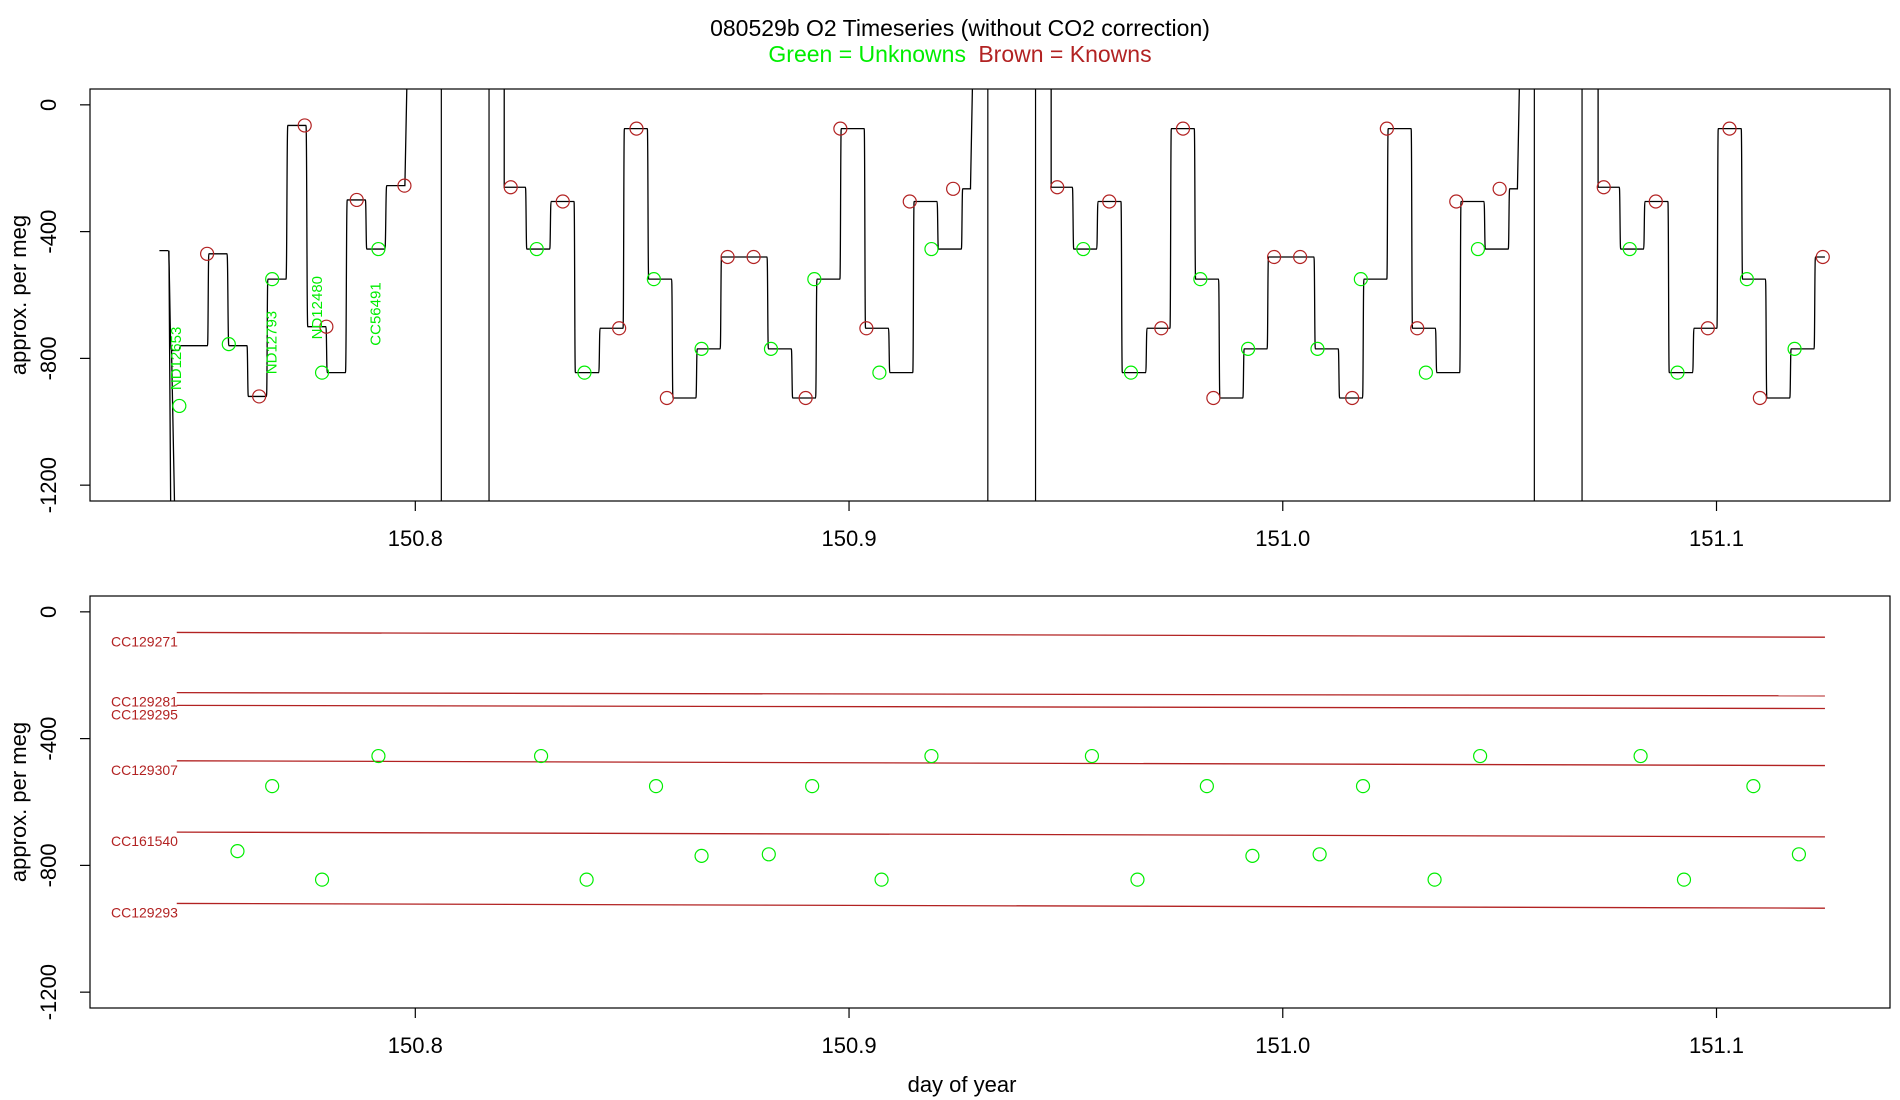 The image size is (1900, 1100). What do you see at coordinates (959, 54) in the screenshot?
I see `legend-caption: Green = Unknowns Brown = Knowns` at bounding box center [959, 54].